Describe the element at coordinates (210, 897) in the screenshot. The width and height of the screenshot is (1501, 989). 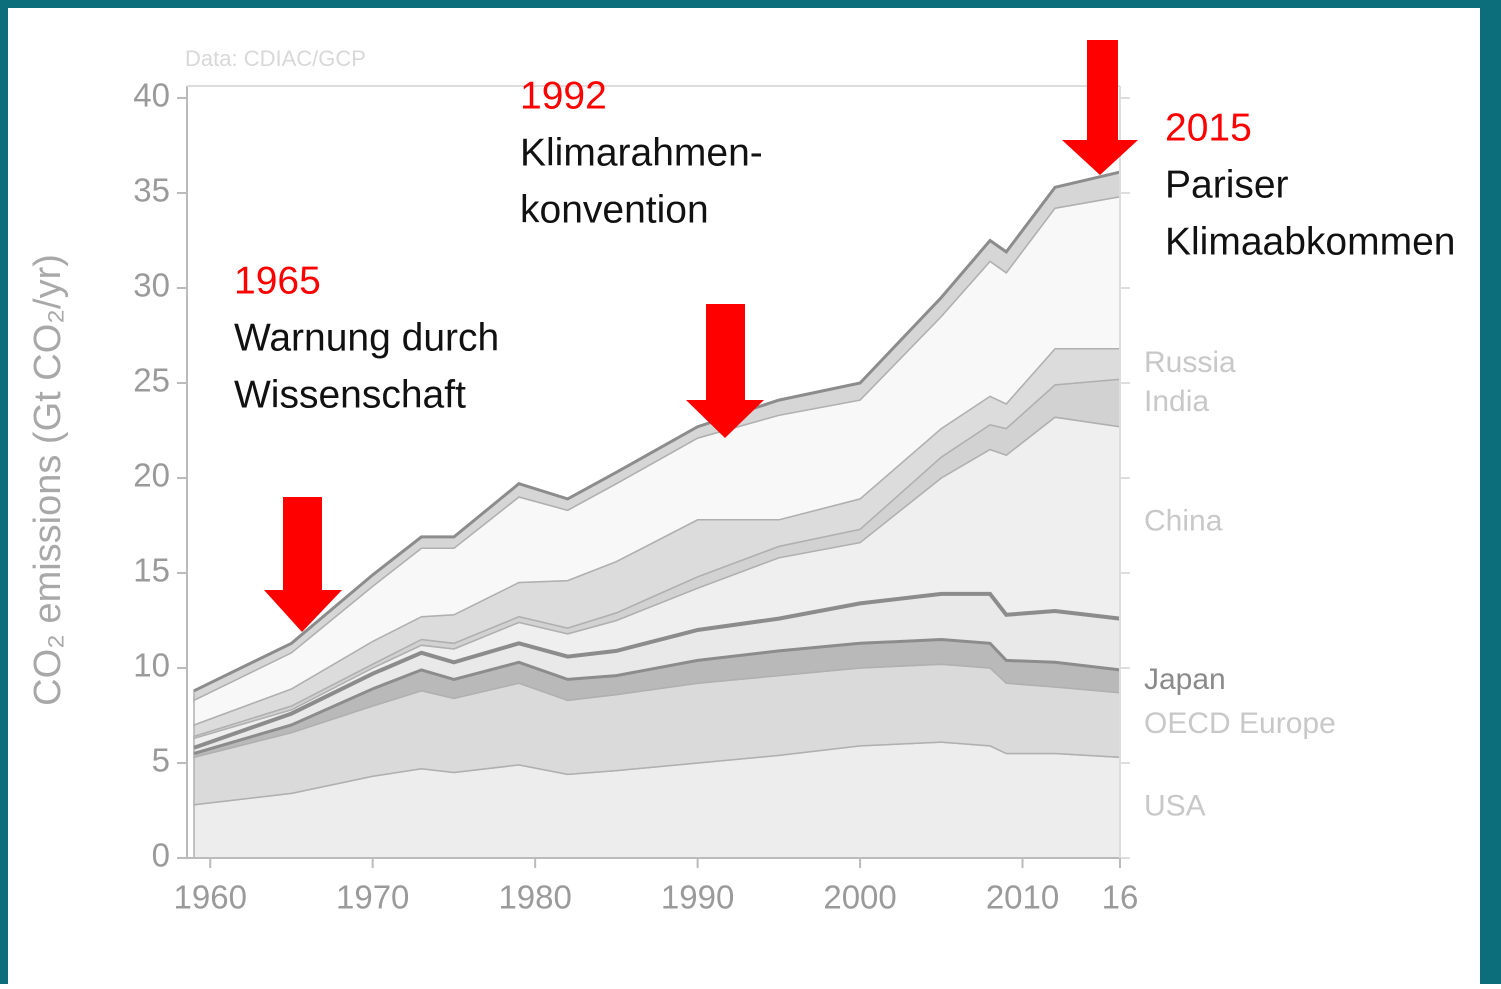
I see `x-tick-label: 1960` at that location.